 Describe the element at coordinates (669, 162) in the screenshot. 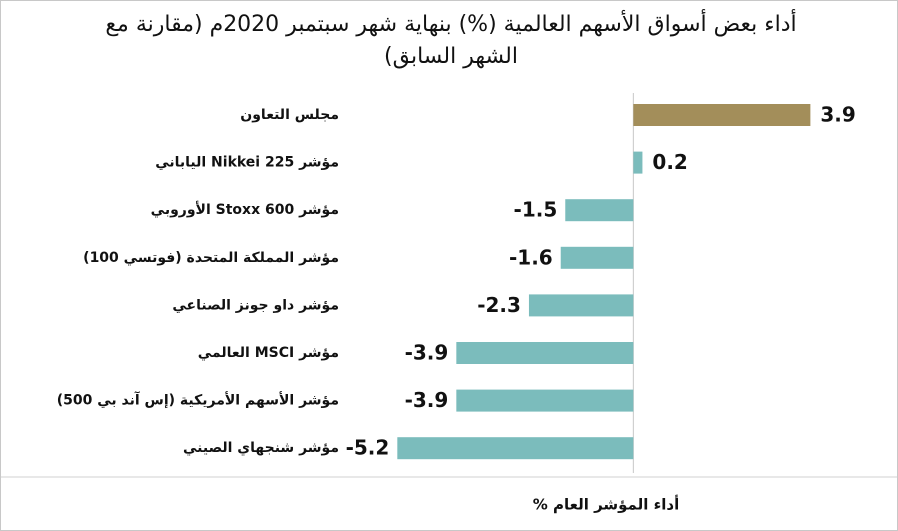

I see `value-label: 0.2` at that location.